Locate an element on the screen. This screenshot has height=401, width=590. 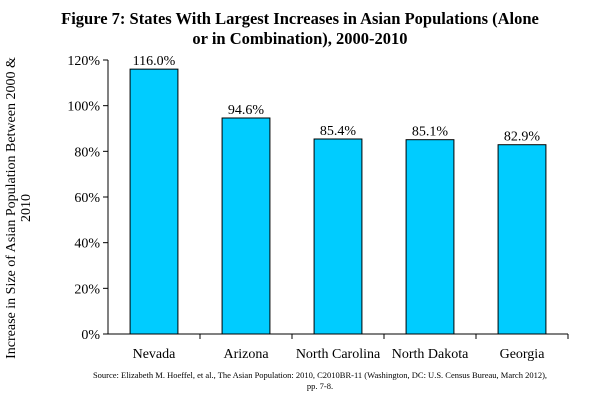
y-tick-label: 60% is located at coordinates (87, 198).